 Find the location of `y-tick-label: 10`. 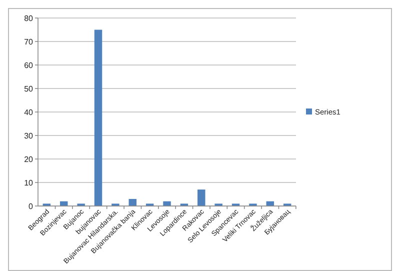

y-tick-label: 10 is located at coordinates (29, 183).